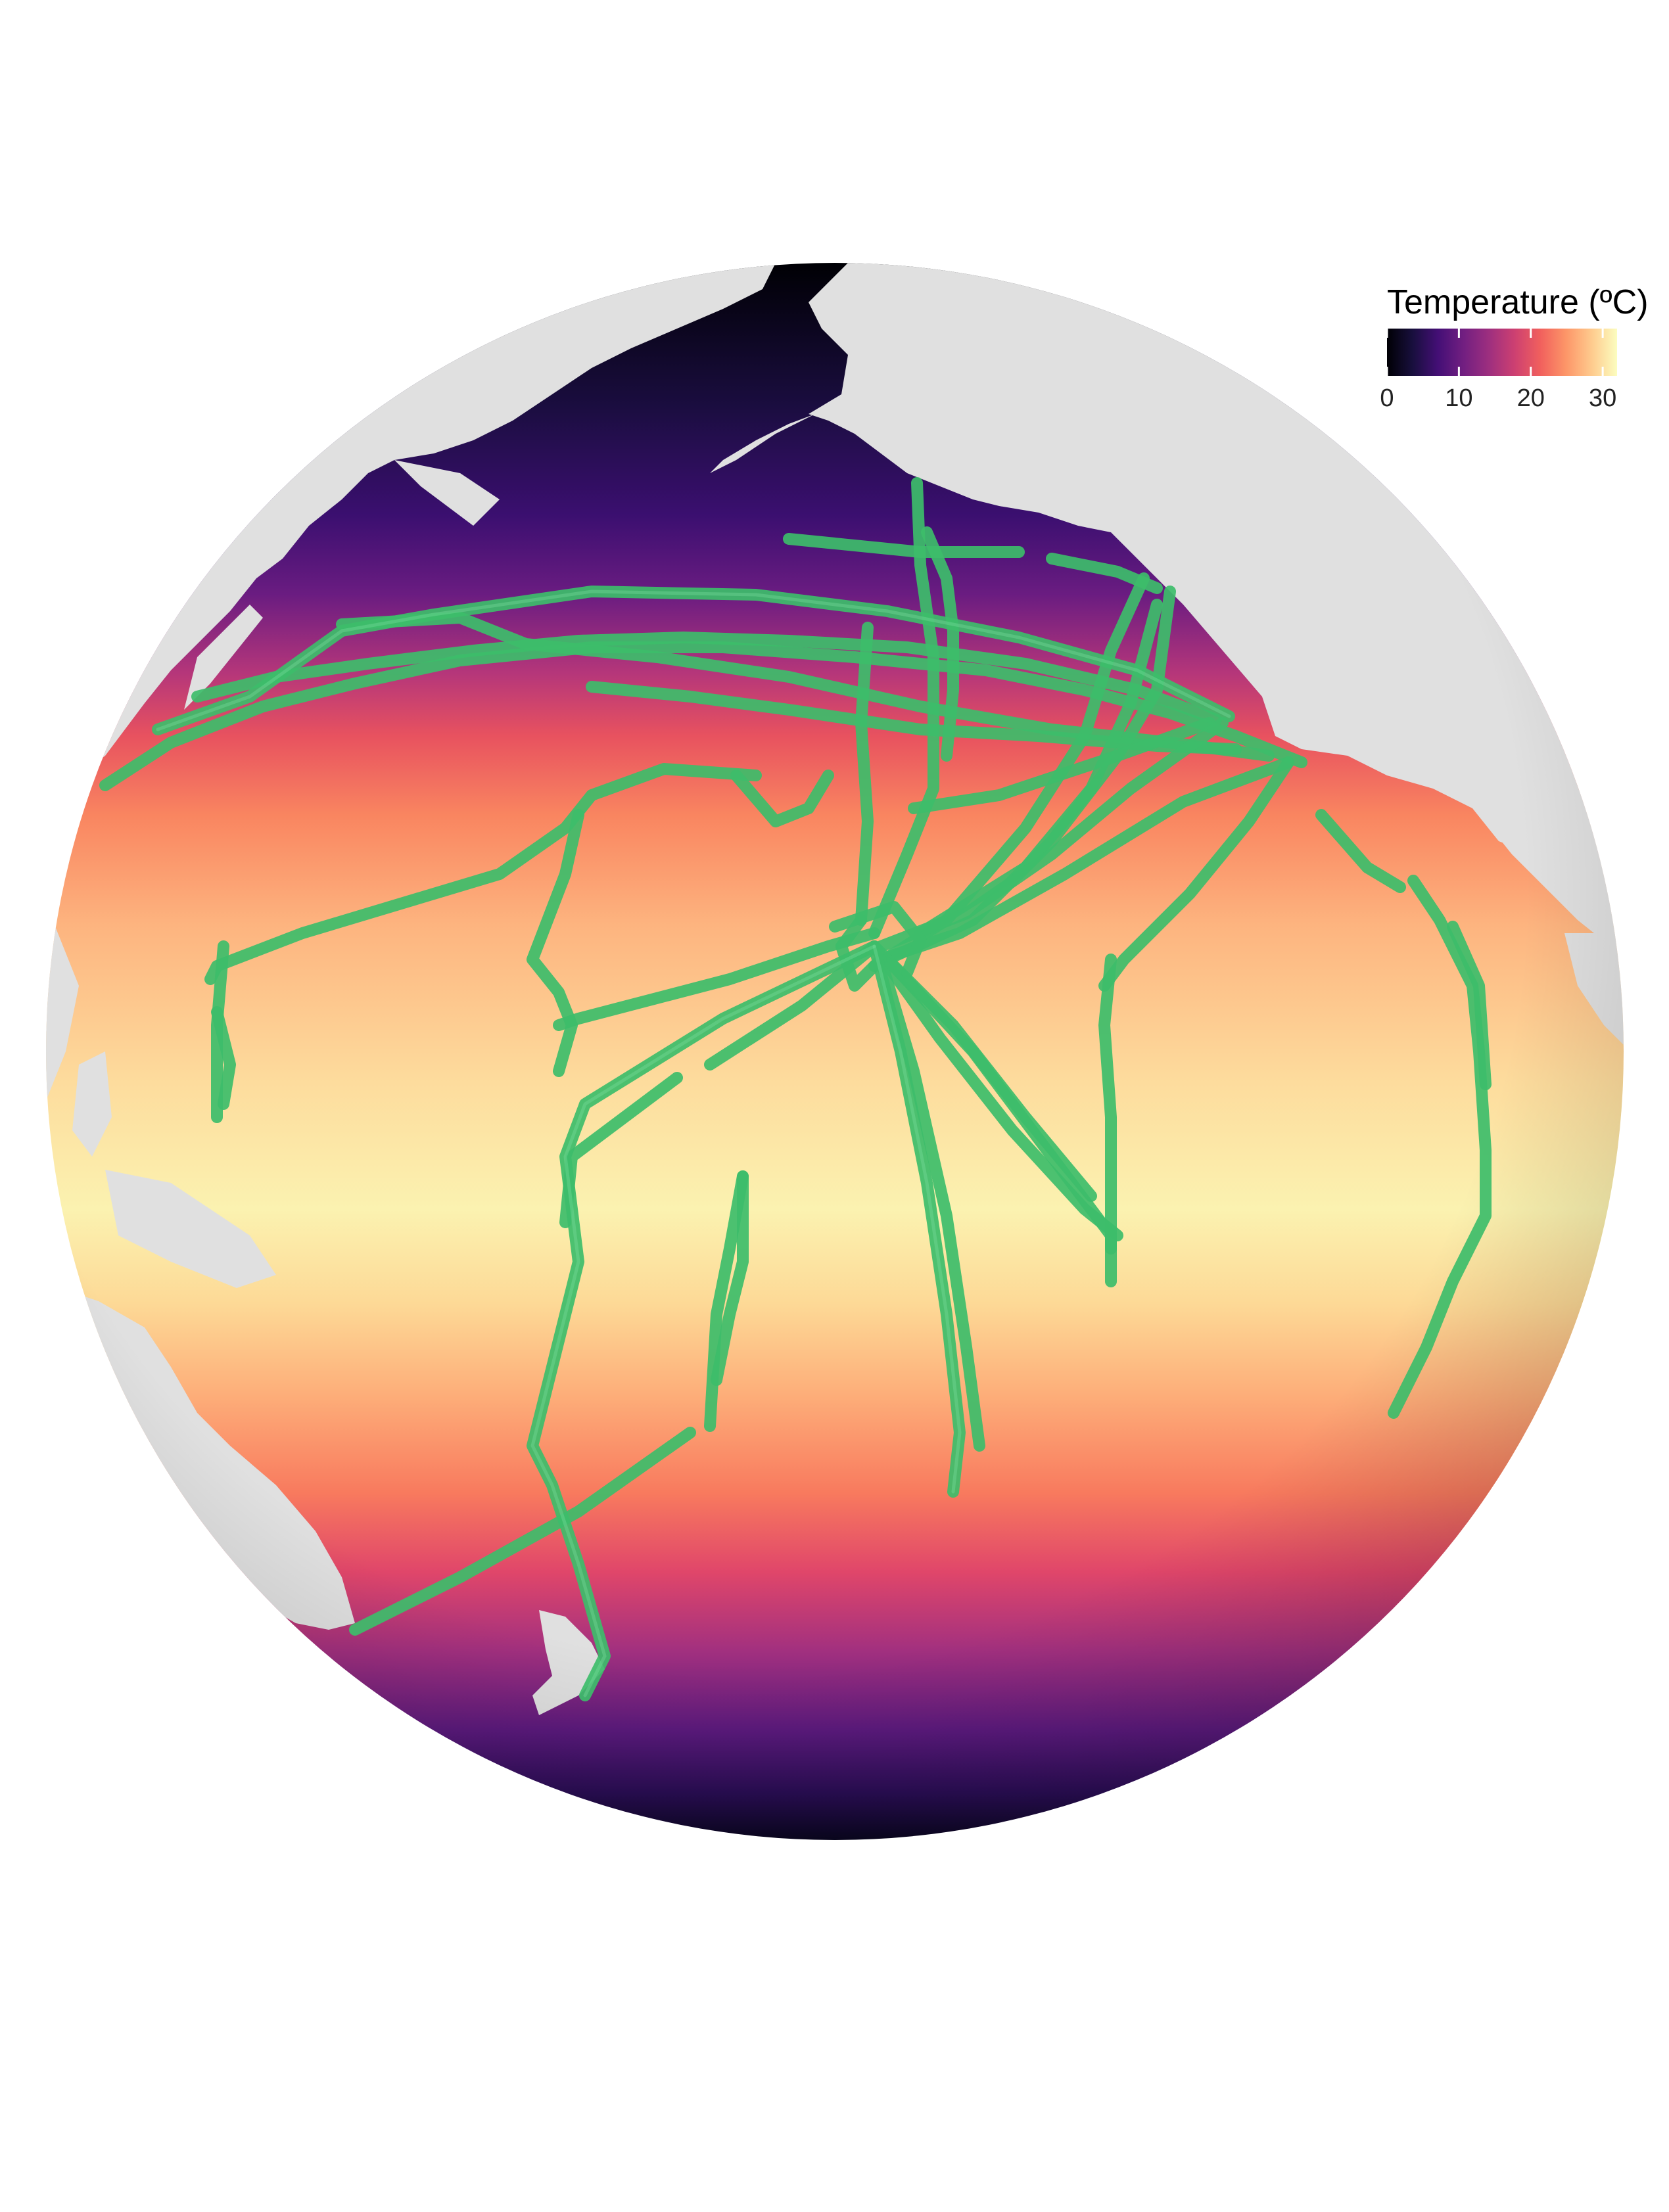  I want to click on legend-colorbar, so click(1502, 353).